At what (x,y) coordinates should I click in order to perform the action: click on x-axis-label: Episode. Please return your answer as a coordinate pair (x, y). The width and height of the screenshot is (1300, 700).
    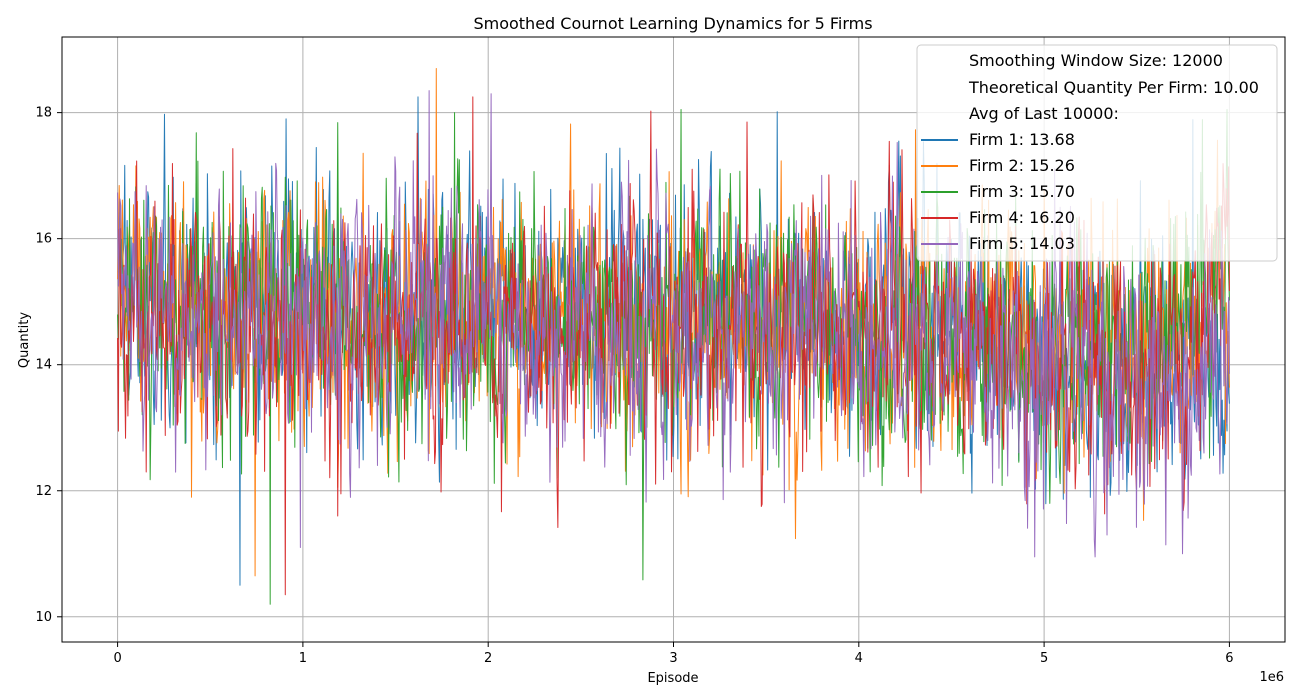
    Looking at the image, I should click on (672, 678).